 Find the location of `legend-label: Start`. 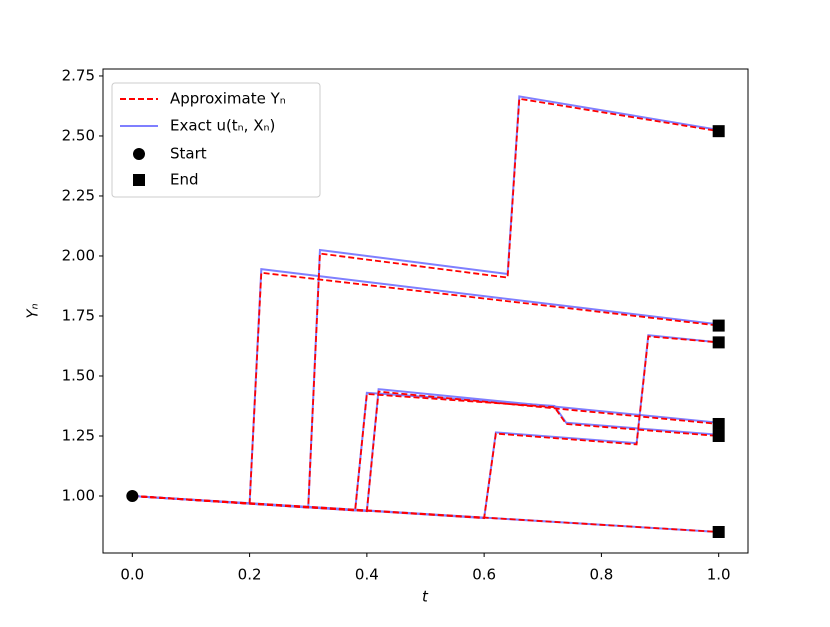

legend-label: Start is located at coordinates (188, 154).